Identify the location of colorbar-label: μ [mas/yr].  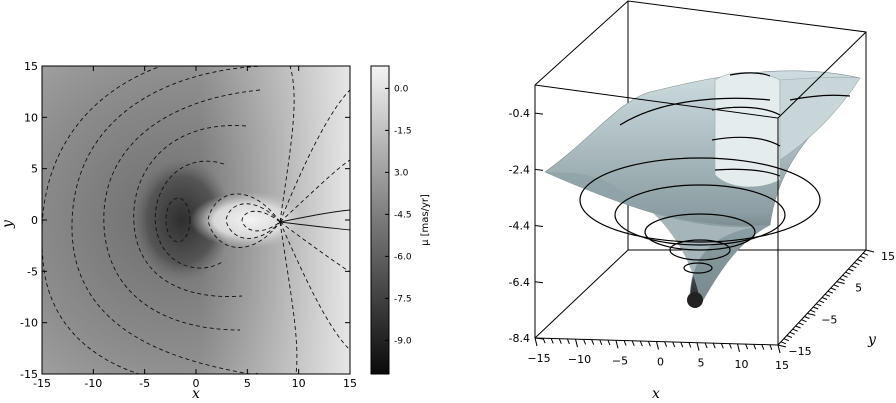
(425, 220).